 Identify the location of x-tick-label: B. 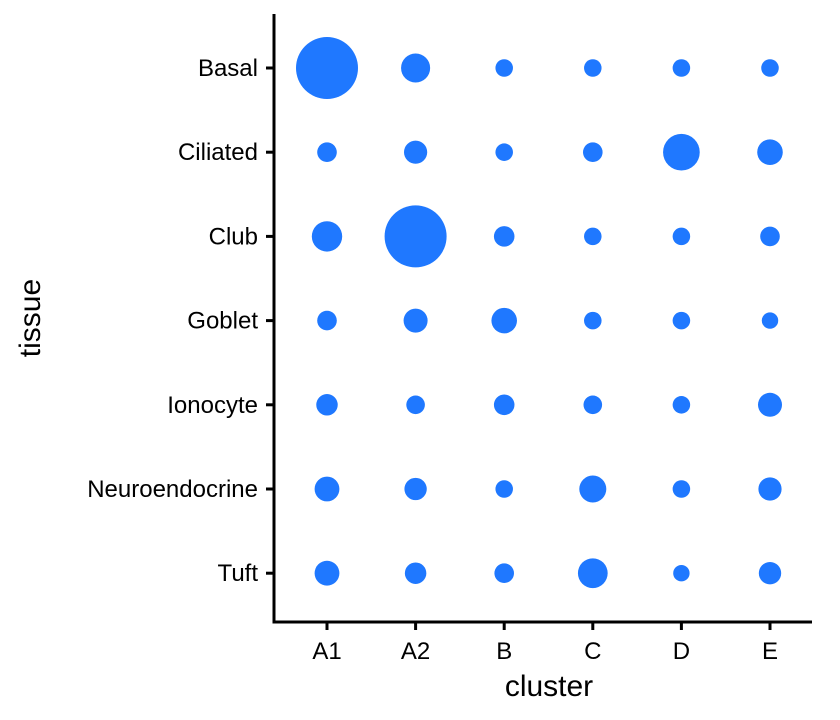
(504, 651).